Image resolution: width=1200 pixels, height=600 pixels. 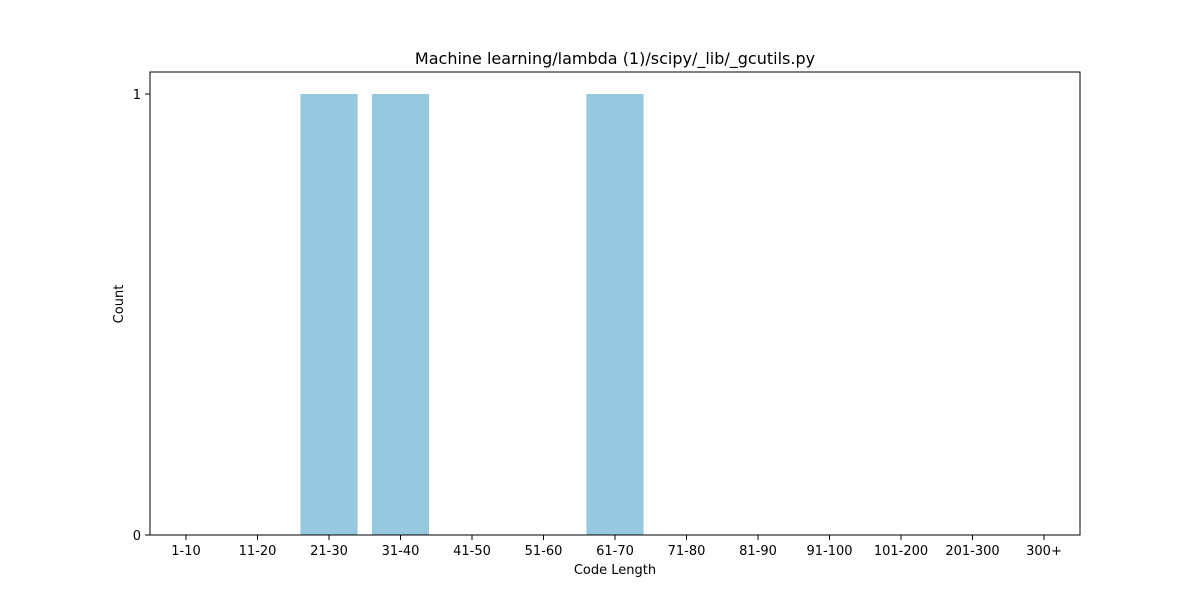 What do you see at coordinates (401, 551) in the screenshot?
I see `x-tick-label: 31-40` at bounding box center [401, 551].